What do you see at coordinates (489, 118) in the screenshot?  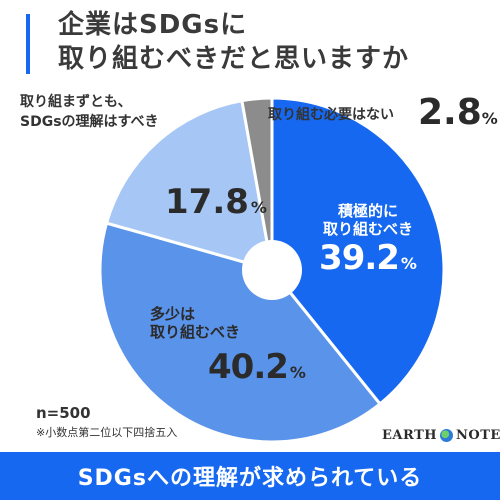 I see `slice-pct-unneeded: %` at bounding box center [489, 118].